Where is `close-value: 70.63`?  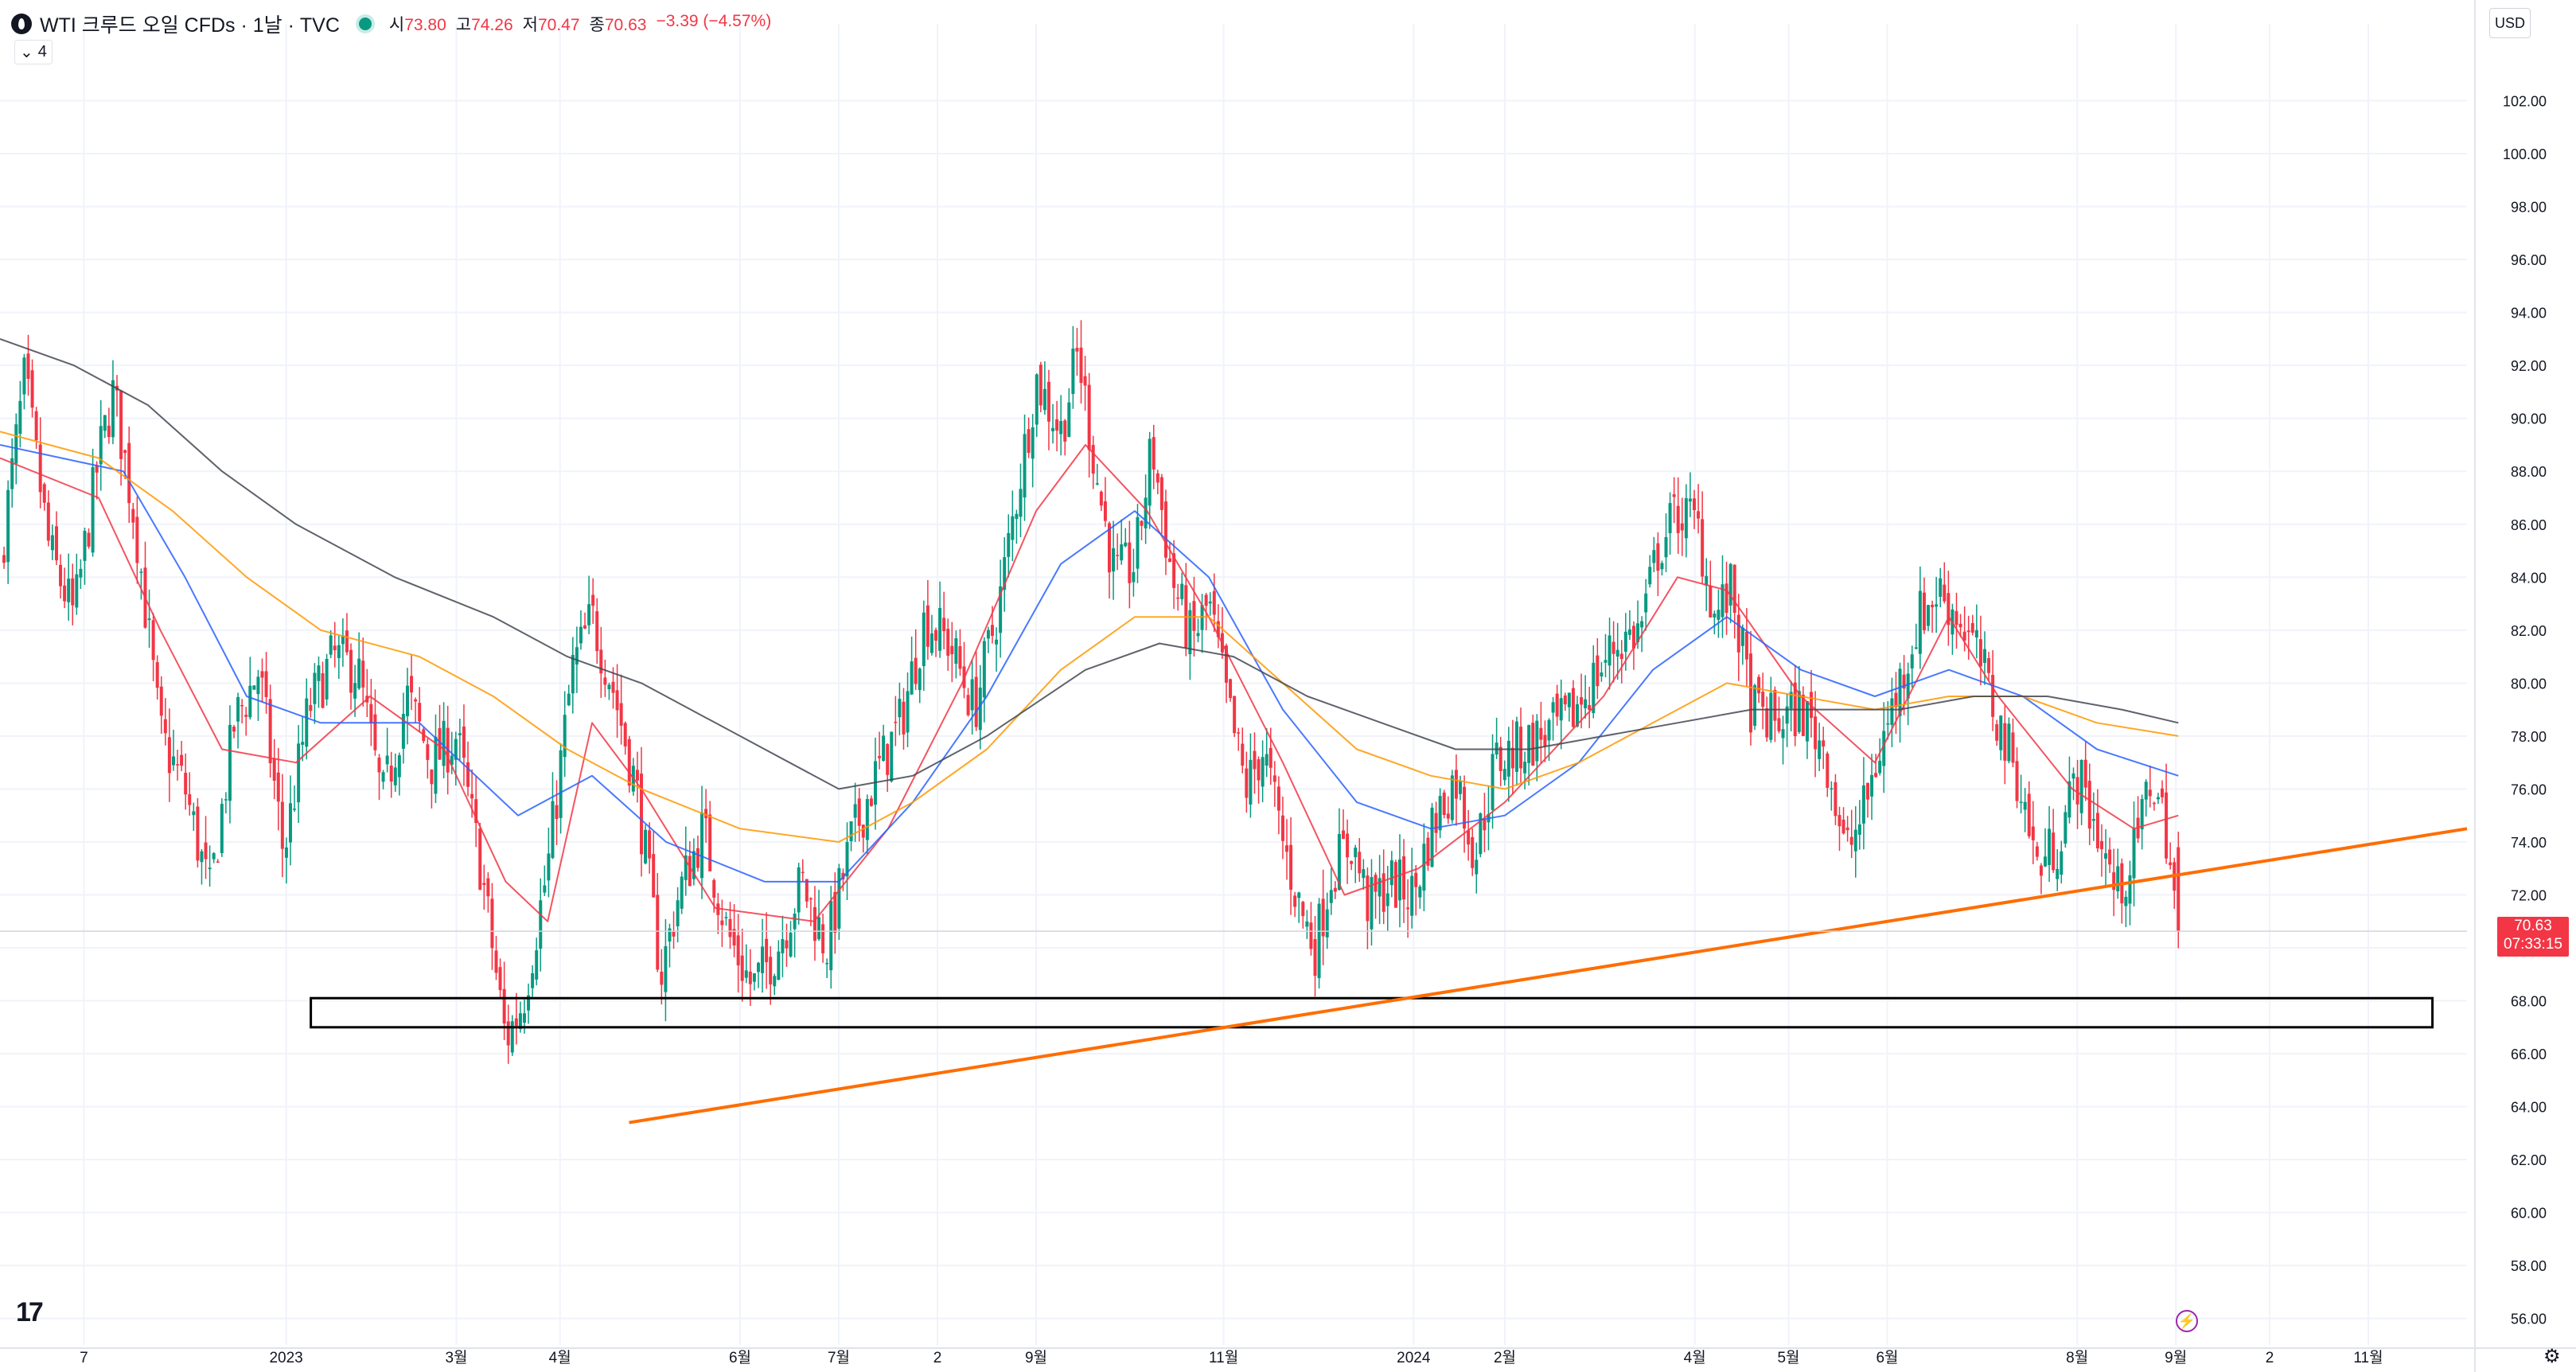 close-value: 70.63 is located at coordinates (625, 25).